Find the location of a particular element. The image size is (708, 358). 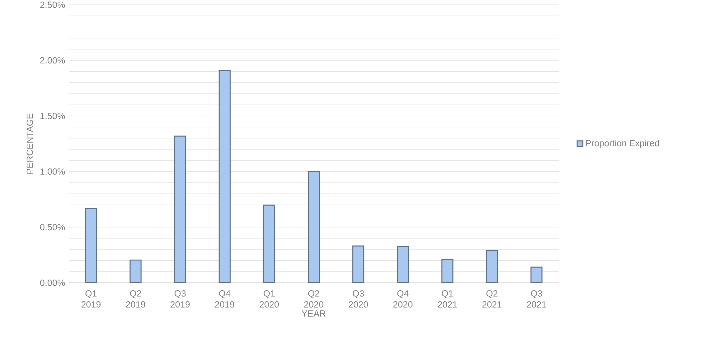

x-tick-label: Q2 2020 is located at coordinates (314, 299).